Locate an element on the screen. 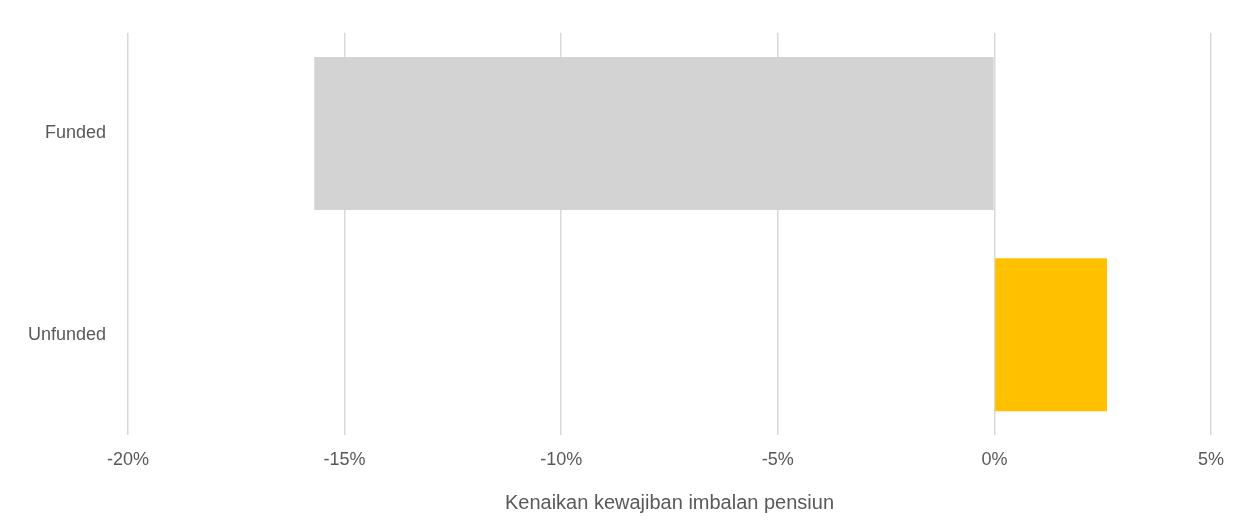 This screenshot has height=521, width=1239. x-tick-label: 0% is located at coordinates (994, 459).